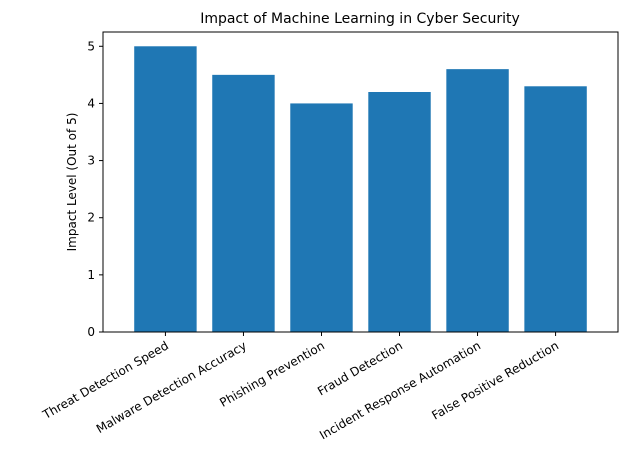 Image resolution: width=628 pixels, height=470 pixels. I want to click on y-tick-label: 2, so click(91, 218).